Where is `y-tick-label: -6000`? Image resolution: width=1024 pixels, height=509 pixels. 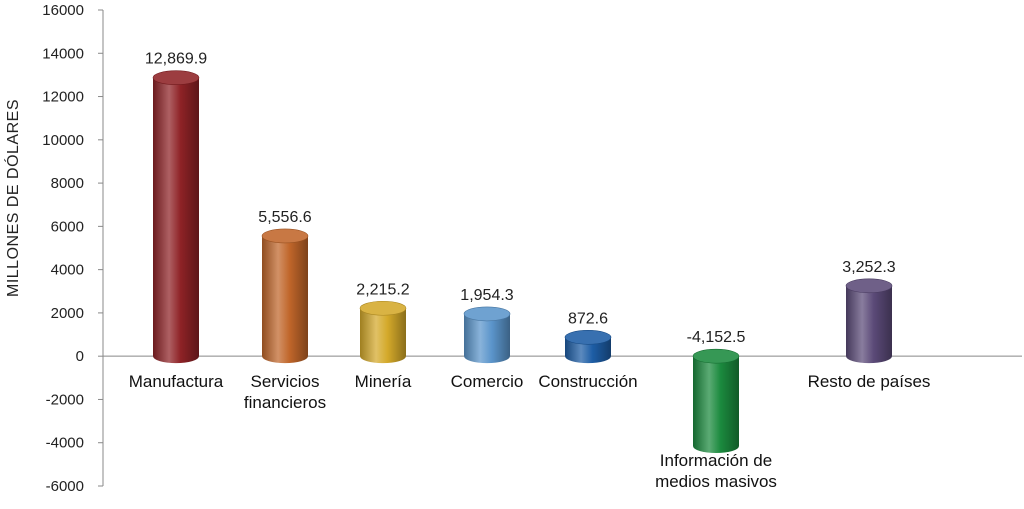 y-tick-label: -6000 is located at coordinates (65, 486).